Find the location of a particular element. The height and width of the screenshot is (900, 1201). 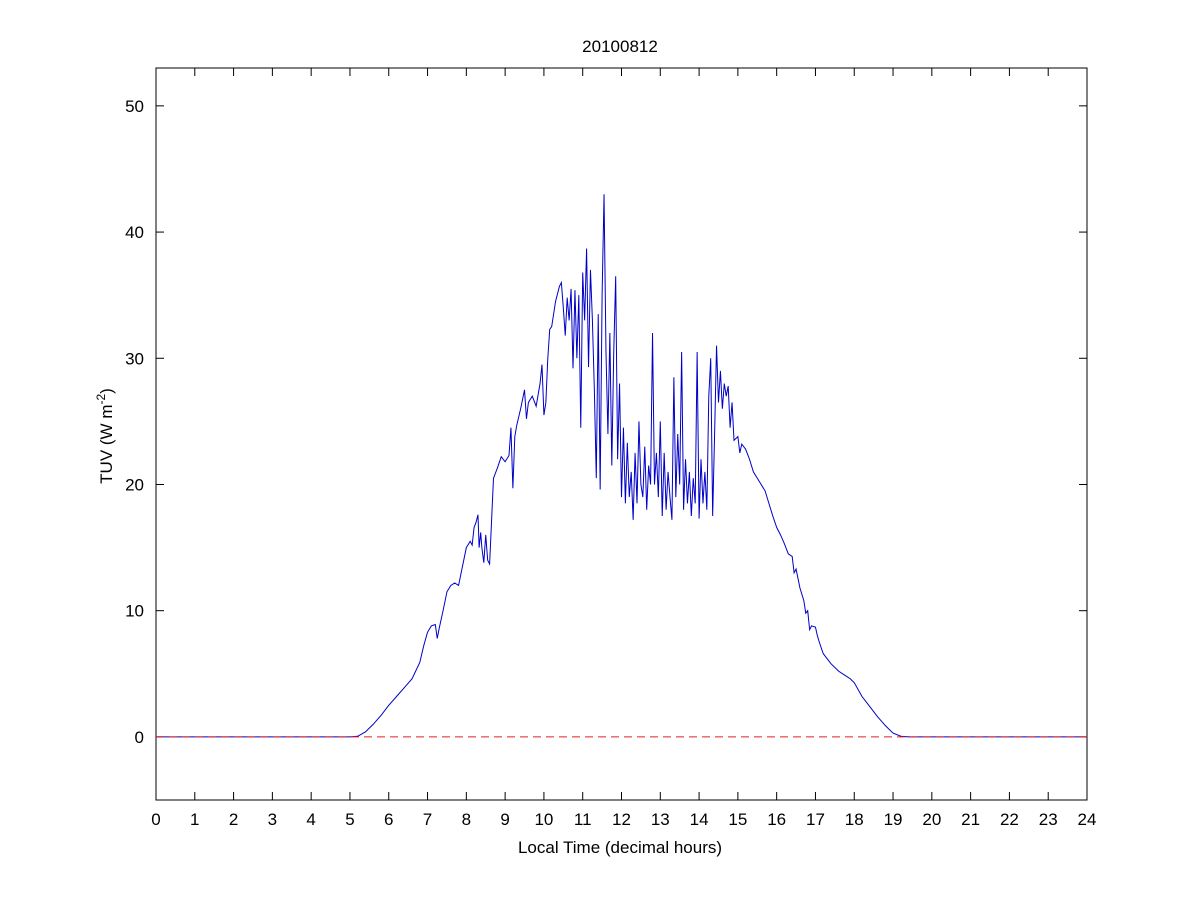

y-tick-label: 50 is located at coordinates (134, 106).